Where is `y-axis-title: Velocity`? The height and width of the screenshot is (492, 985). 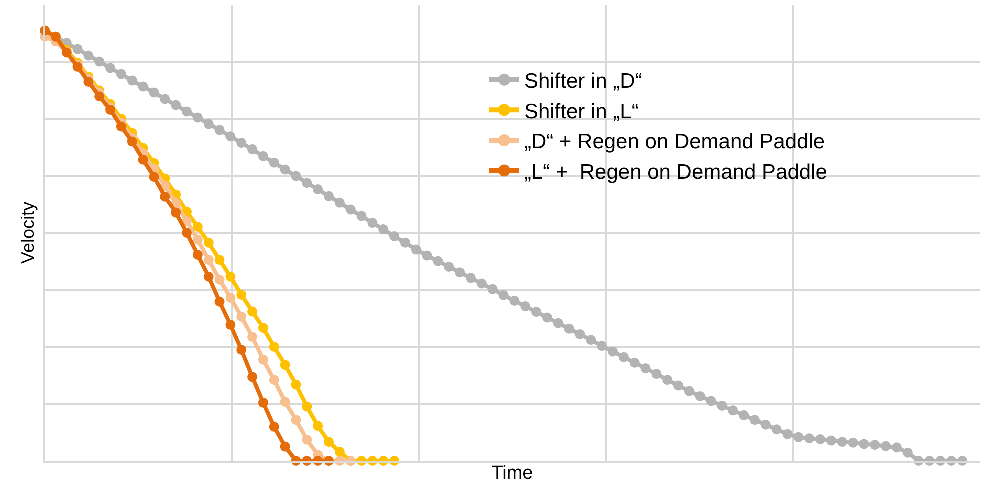 y-axis-title: Velocity is located at coordinates (28, 233).